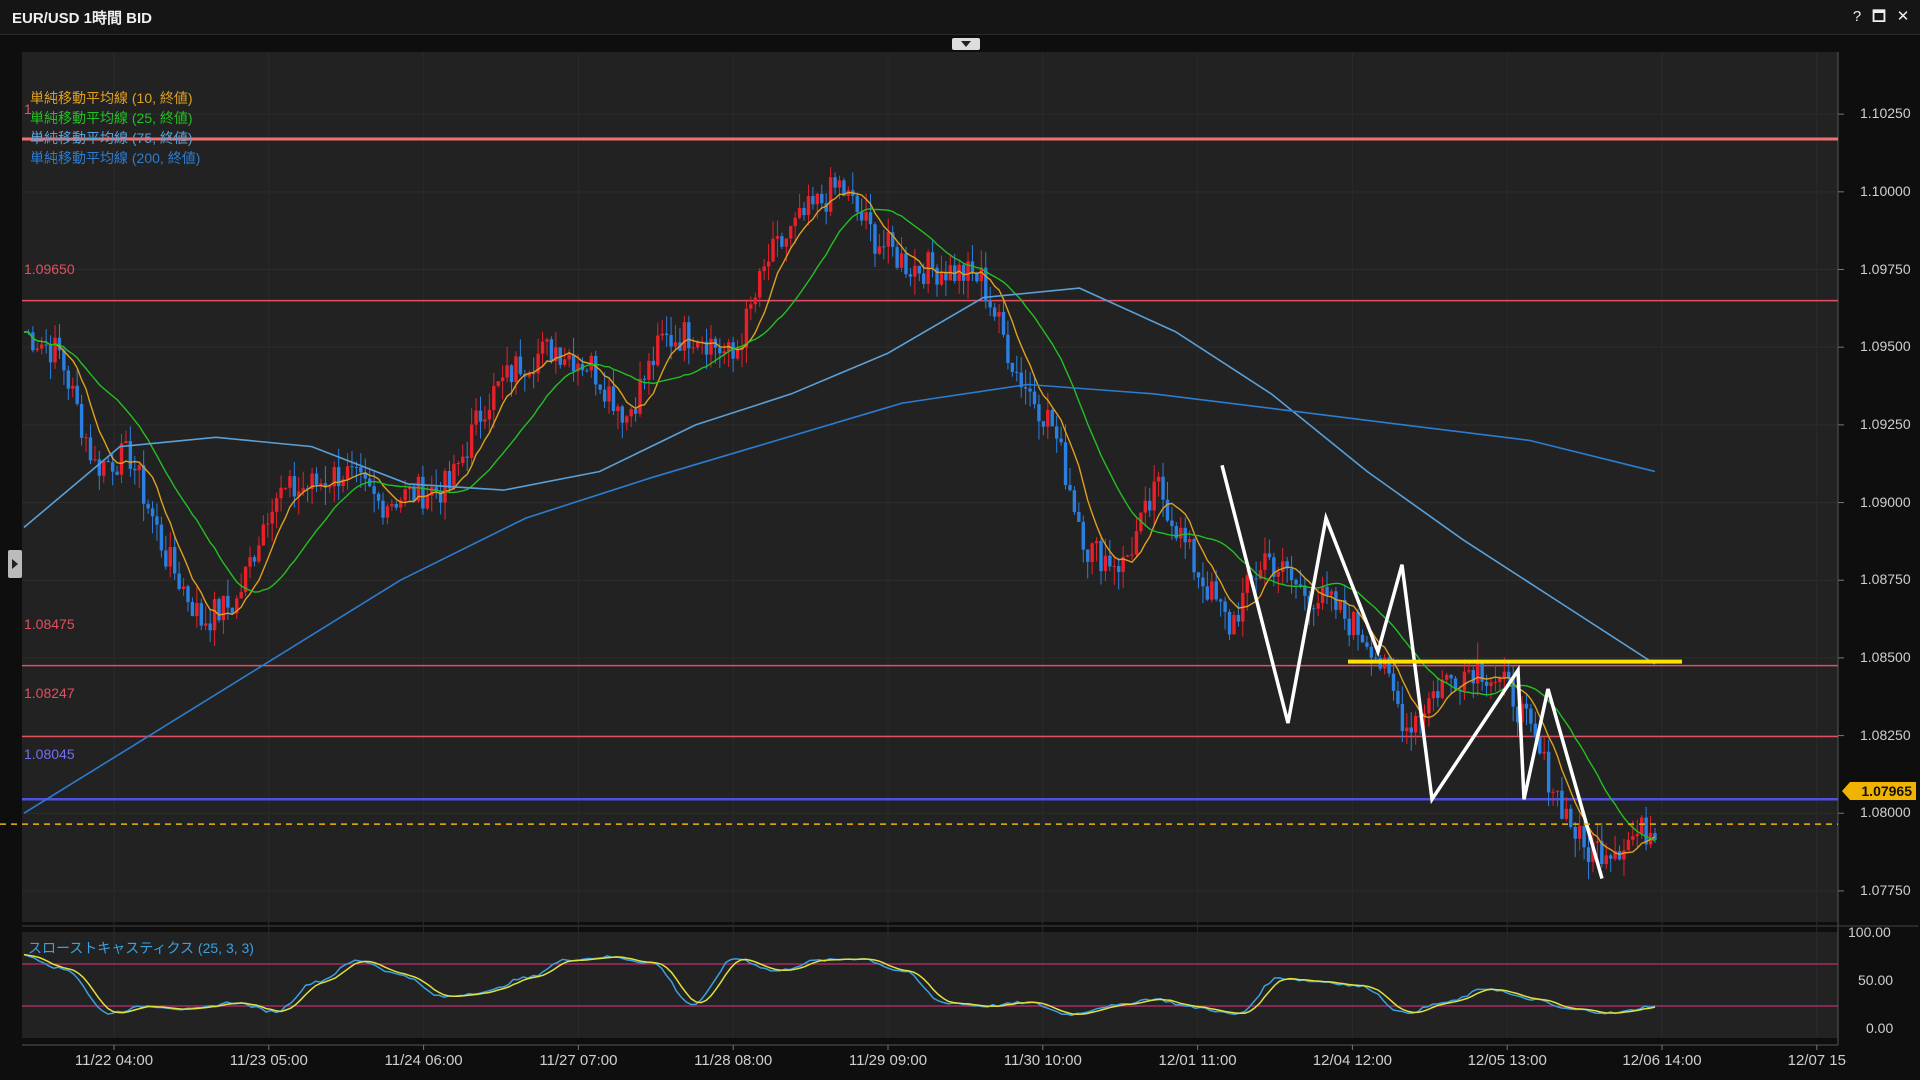 Image resolution: width=1920 pixels, height=1080 pixels. Describe the element at coordinates (141, 948) in the screenshot. I see `oscillator-title: スローストキャスティクス (25, 3, 3)` at that location.